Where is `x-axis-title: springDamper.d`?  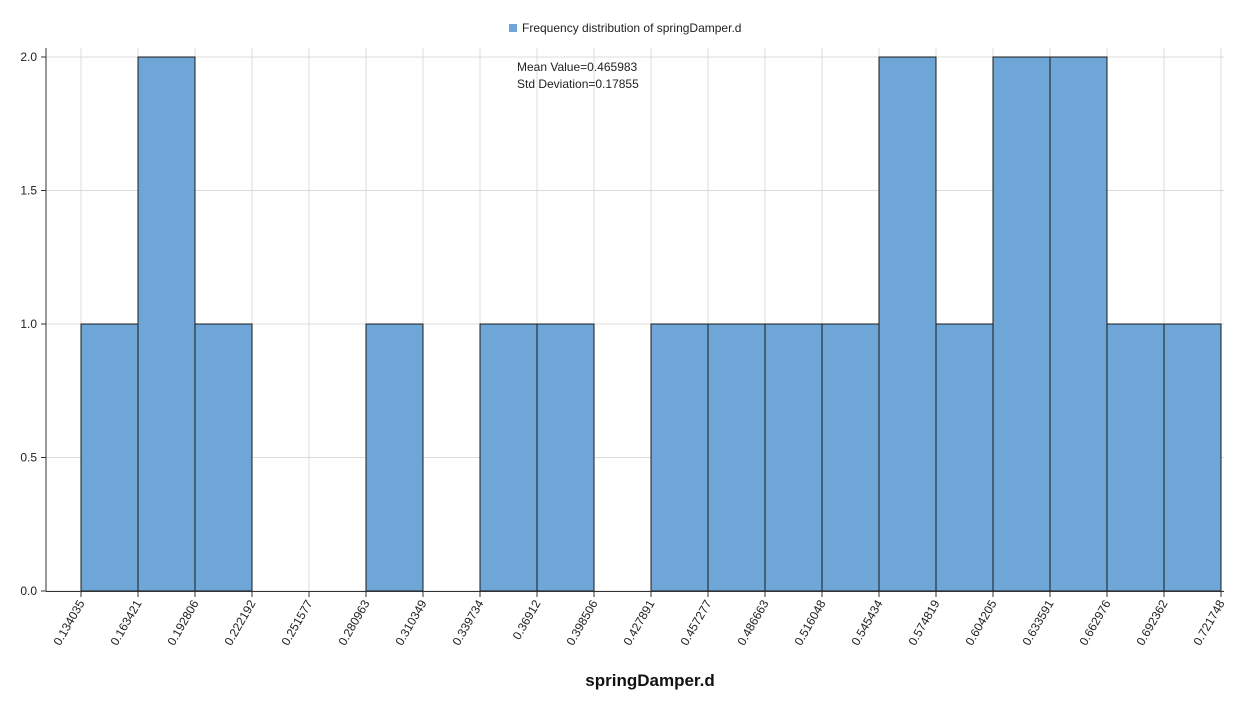
x-axis-title: springDamper.d is located at coordinates (649, 680).